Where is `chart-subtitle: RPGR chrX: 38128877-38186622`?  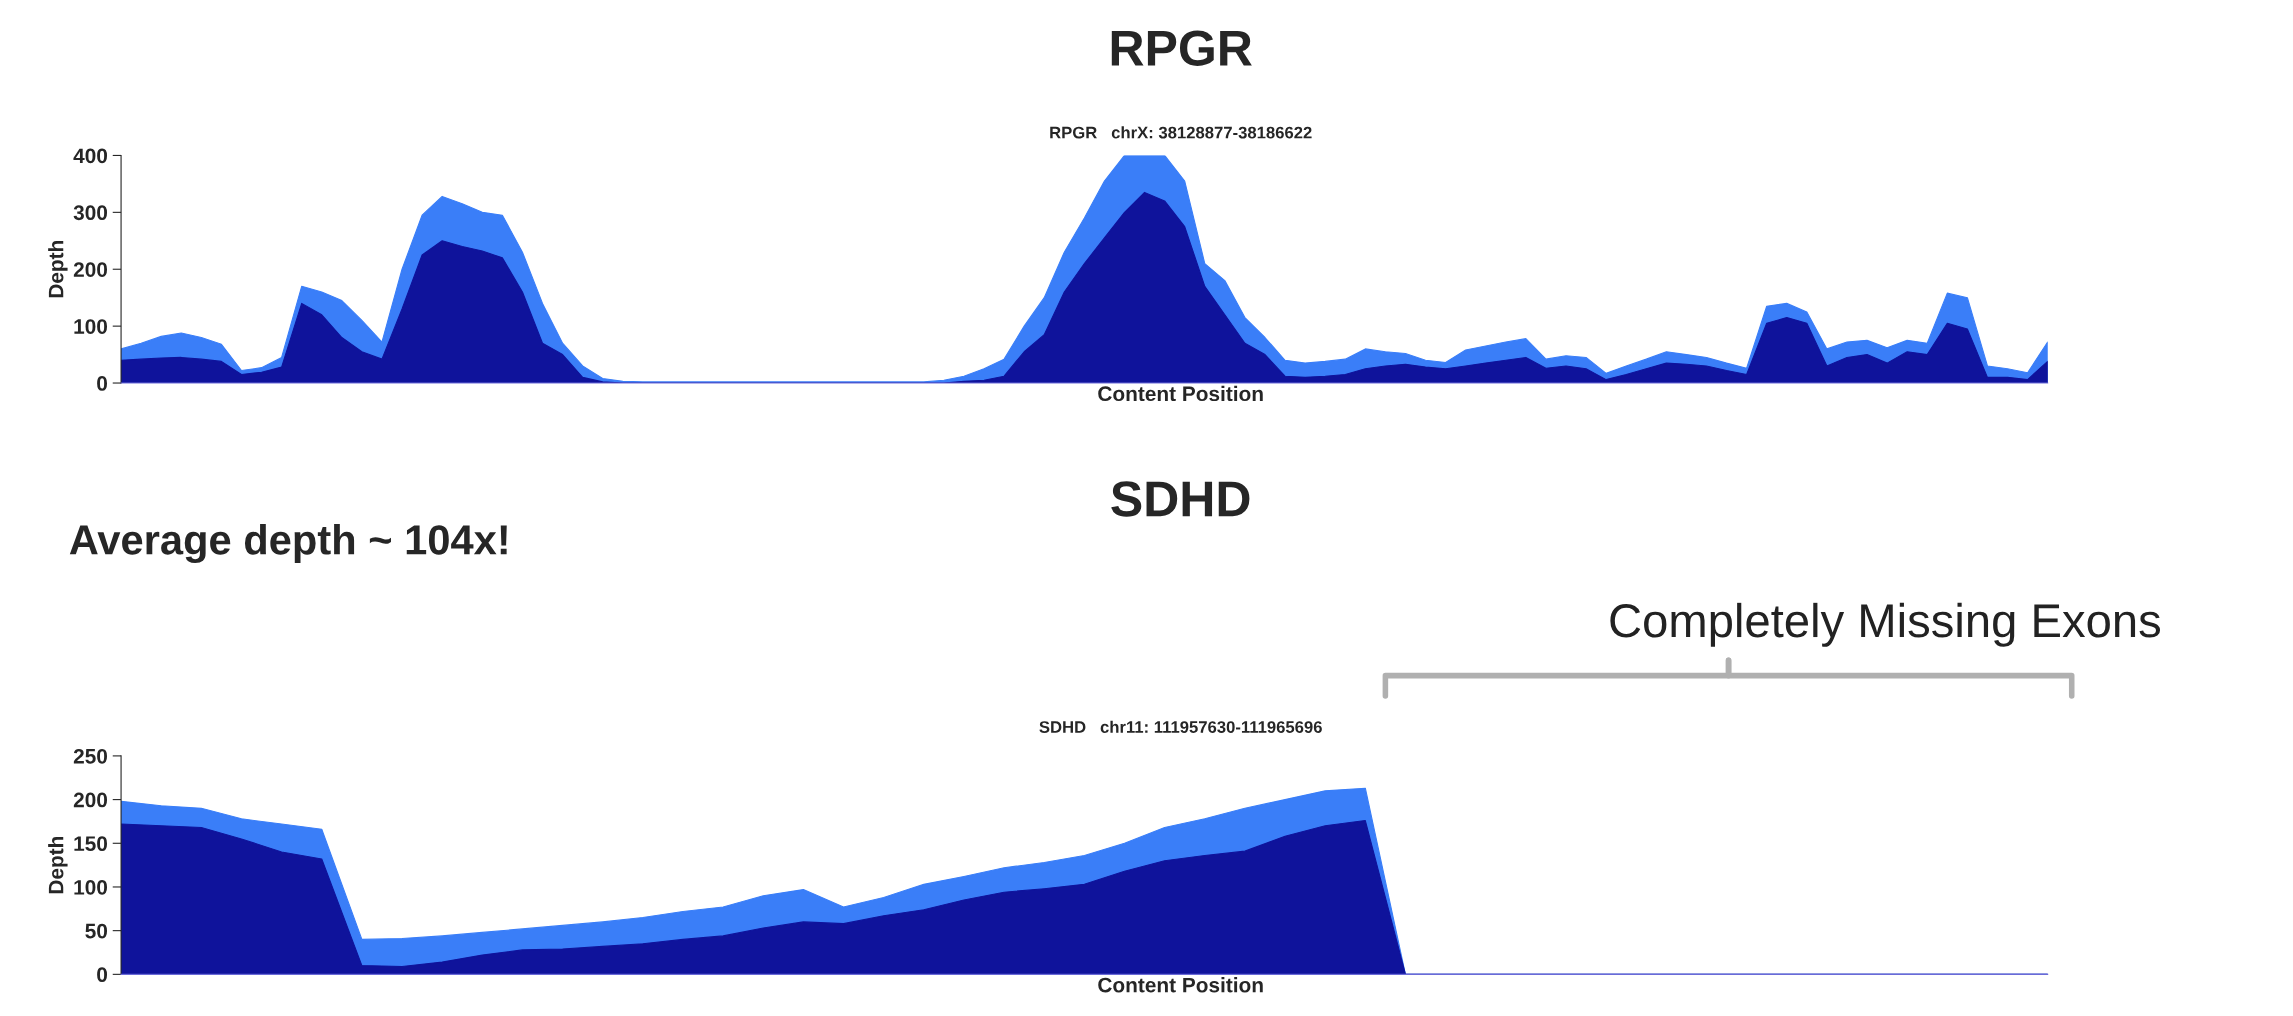 chart-subtitle: RPGR chrX: 38128877-38186622 is located at coordinates (1181, 132).